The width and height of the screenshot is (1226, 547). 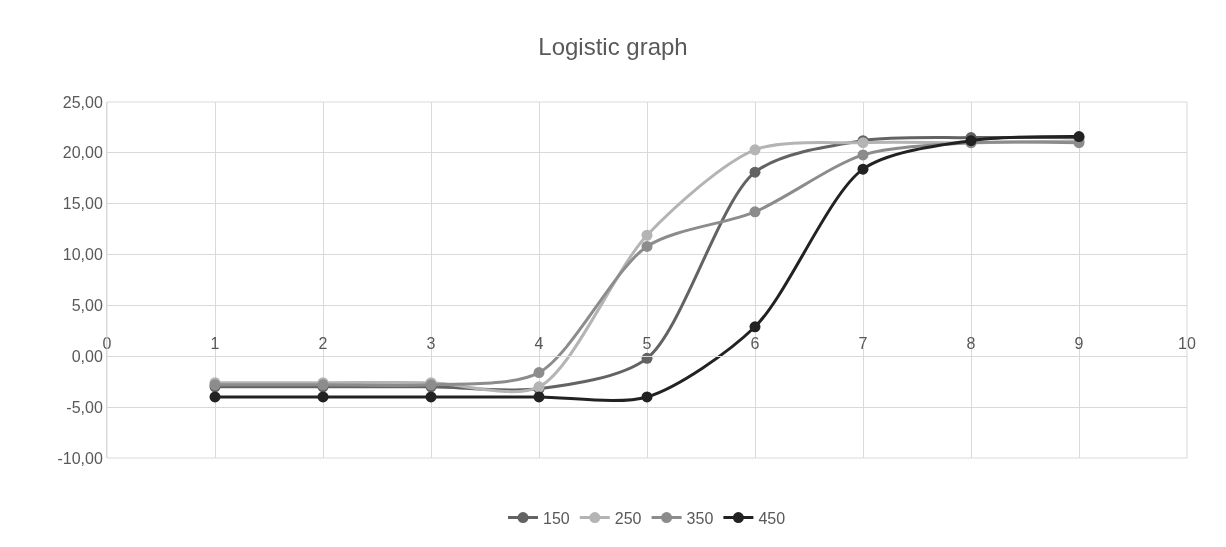 I want to click on chart-title: Logistic graph, so click(x=613, y=47).